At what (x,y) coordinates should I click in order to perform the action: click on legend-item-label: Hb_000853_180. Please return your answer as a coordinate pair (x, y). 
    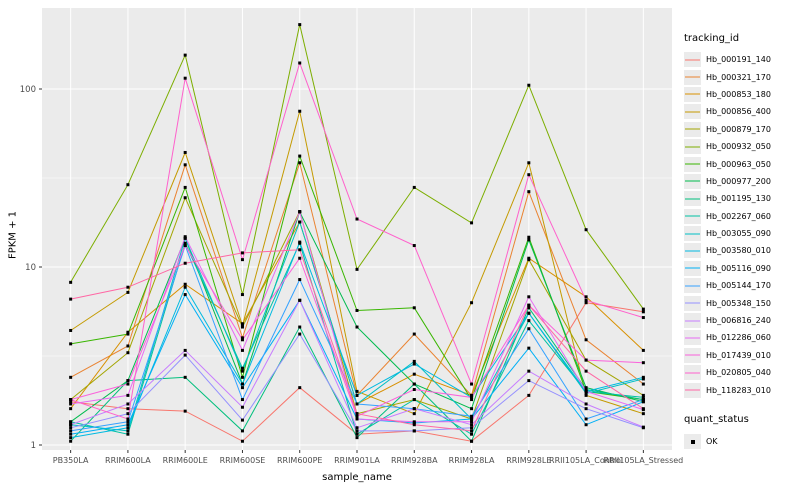
    Looking at the image, I should click on (738, 94).